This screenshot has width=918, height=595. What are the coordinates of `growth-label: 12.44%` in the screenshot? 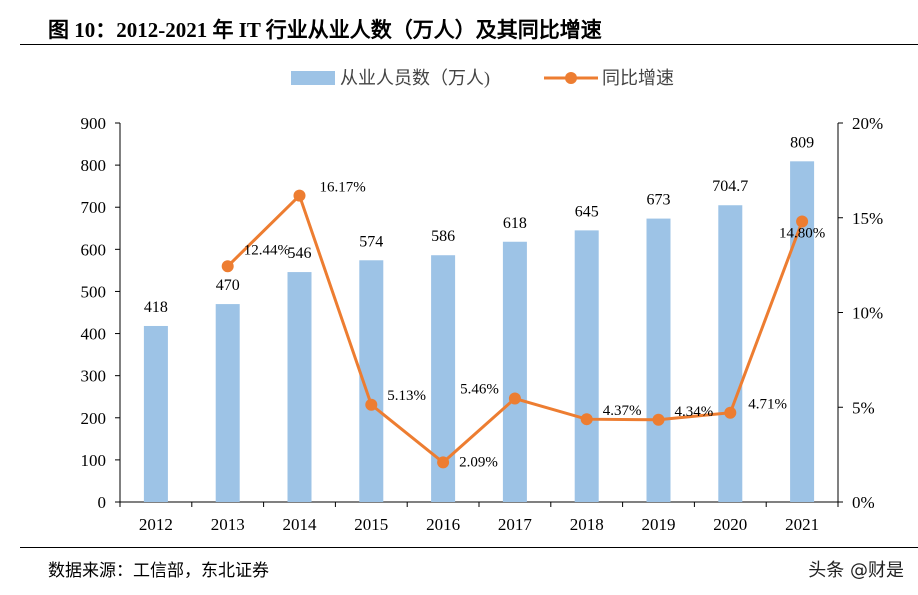 It's located at (267, 250).